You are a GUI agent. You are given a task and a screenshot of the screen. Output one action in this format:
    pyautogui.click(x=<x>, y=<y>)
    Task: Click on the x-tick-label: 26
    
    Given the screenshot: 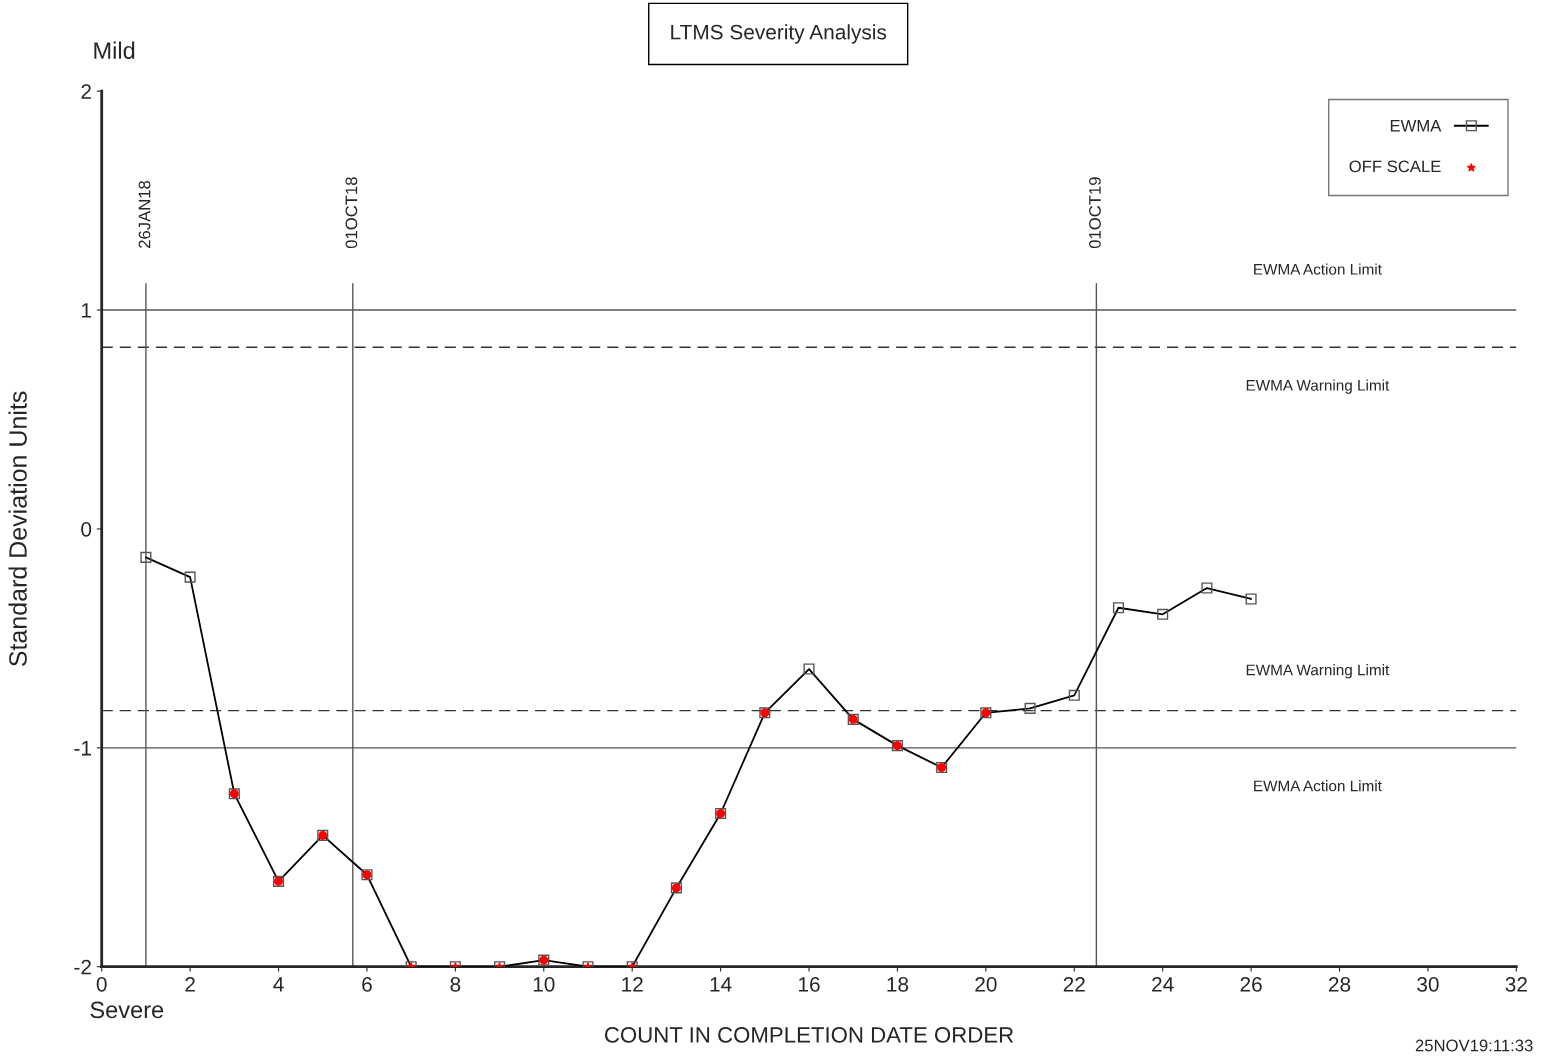 What is the action you would take?
    pyautogui.click(x=1251, y=984)
    